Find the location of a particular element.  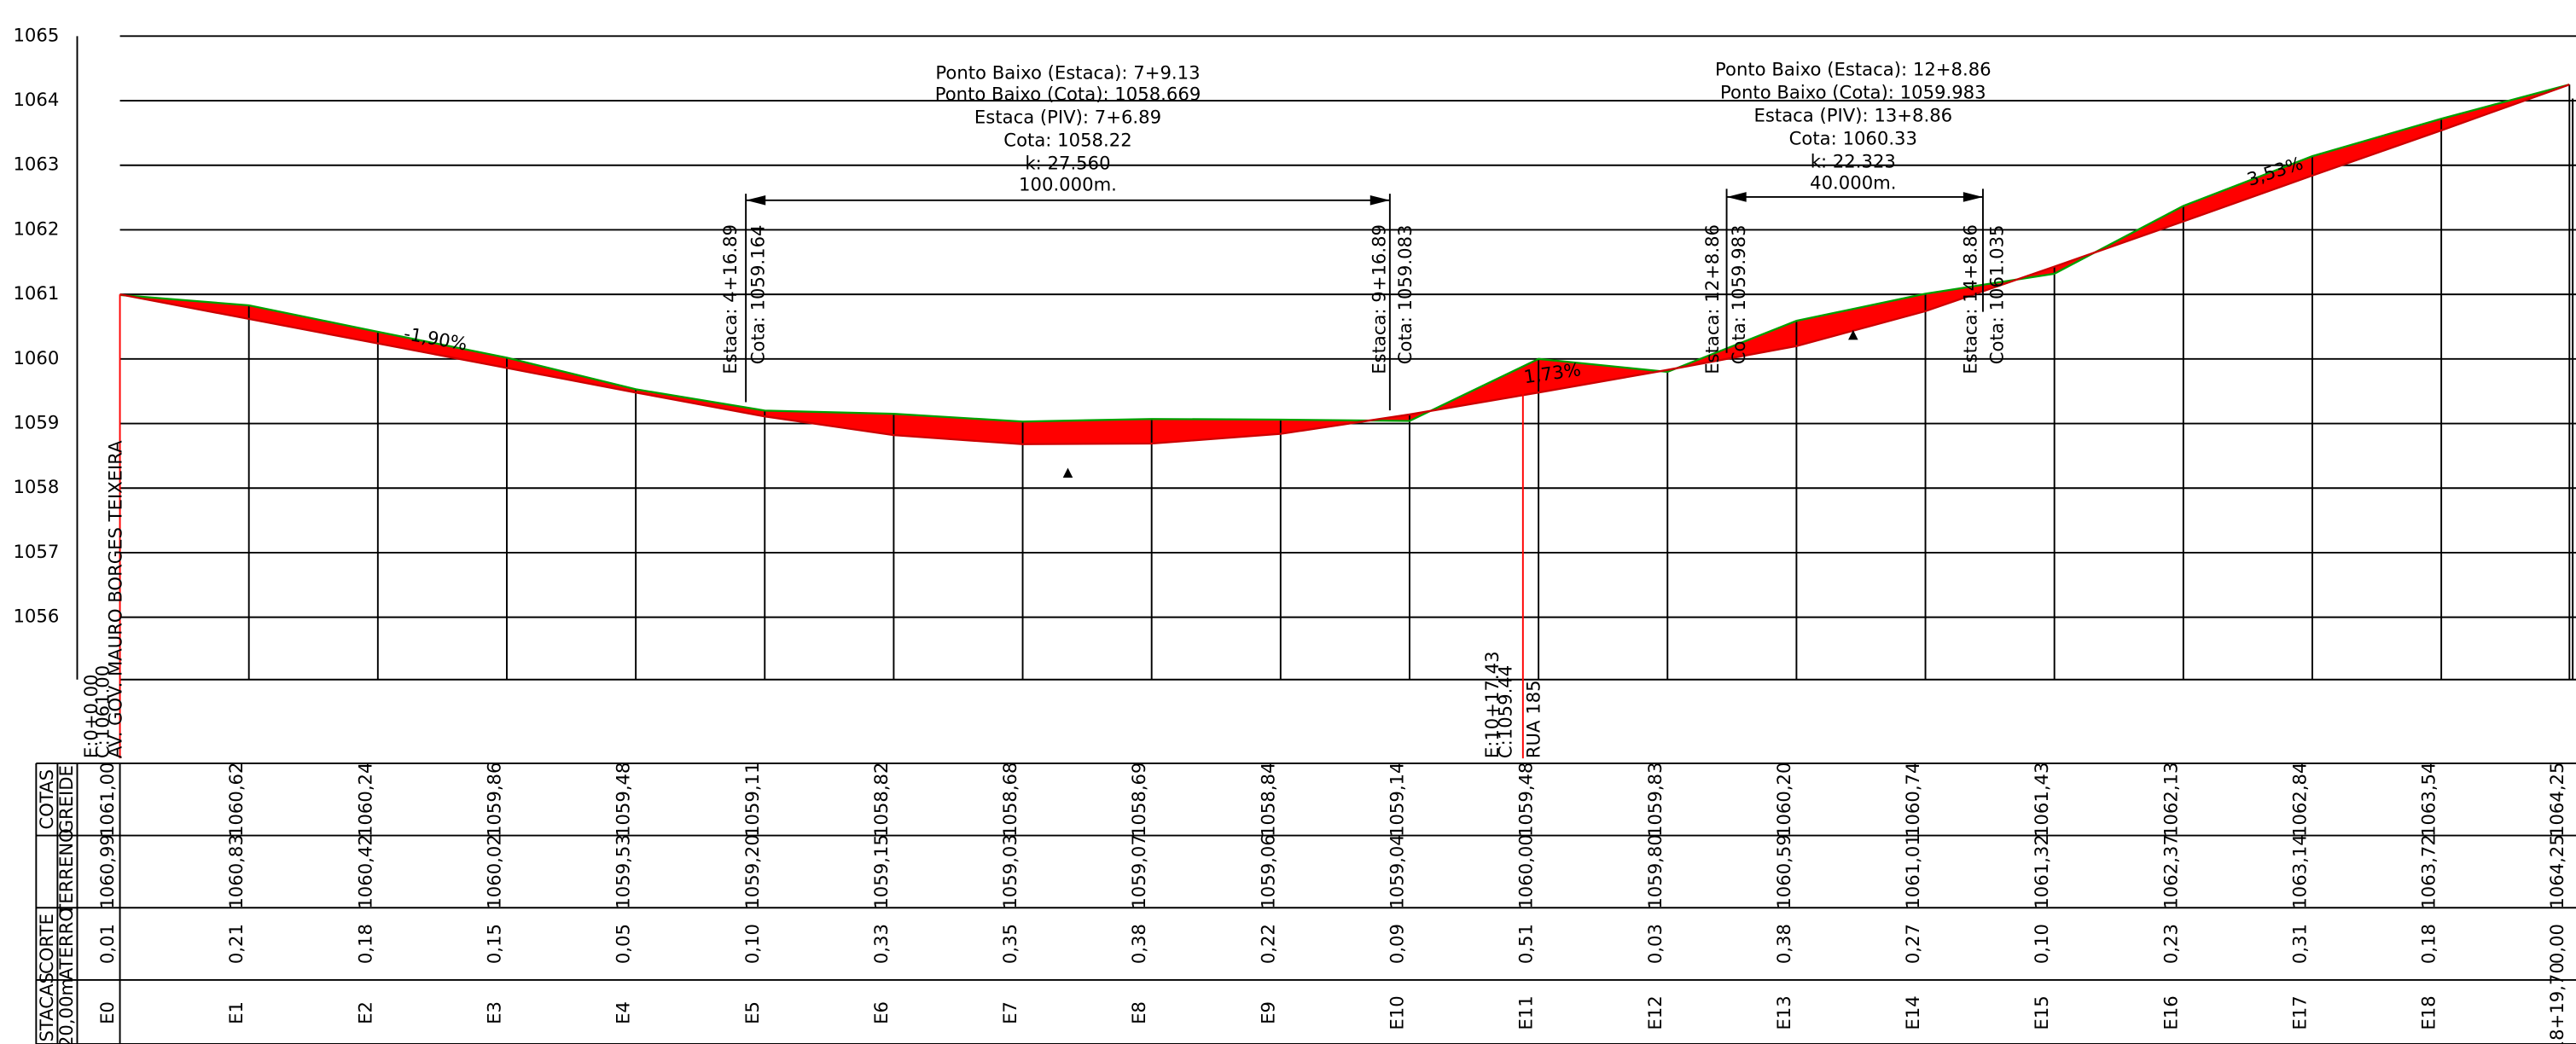

y-tick-label: 1062 is located at coordinates (36, 228).